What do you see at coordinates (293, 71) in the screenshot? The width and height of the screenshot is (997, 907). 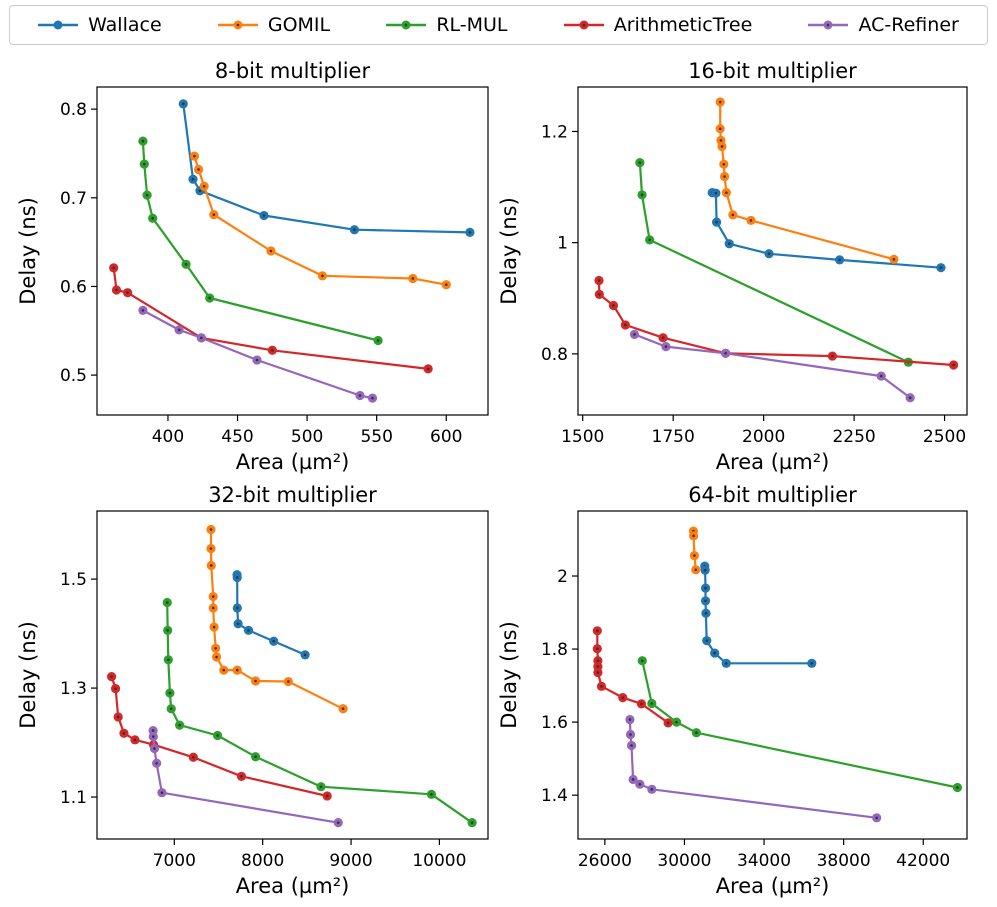 I see `chart-title: 8-bit multiplier` at bounding box center [293, 71].